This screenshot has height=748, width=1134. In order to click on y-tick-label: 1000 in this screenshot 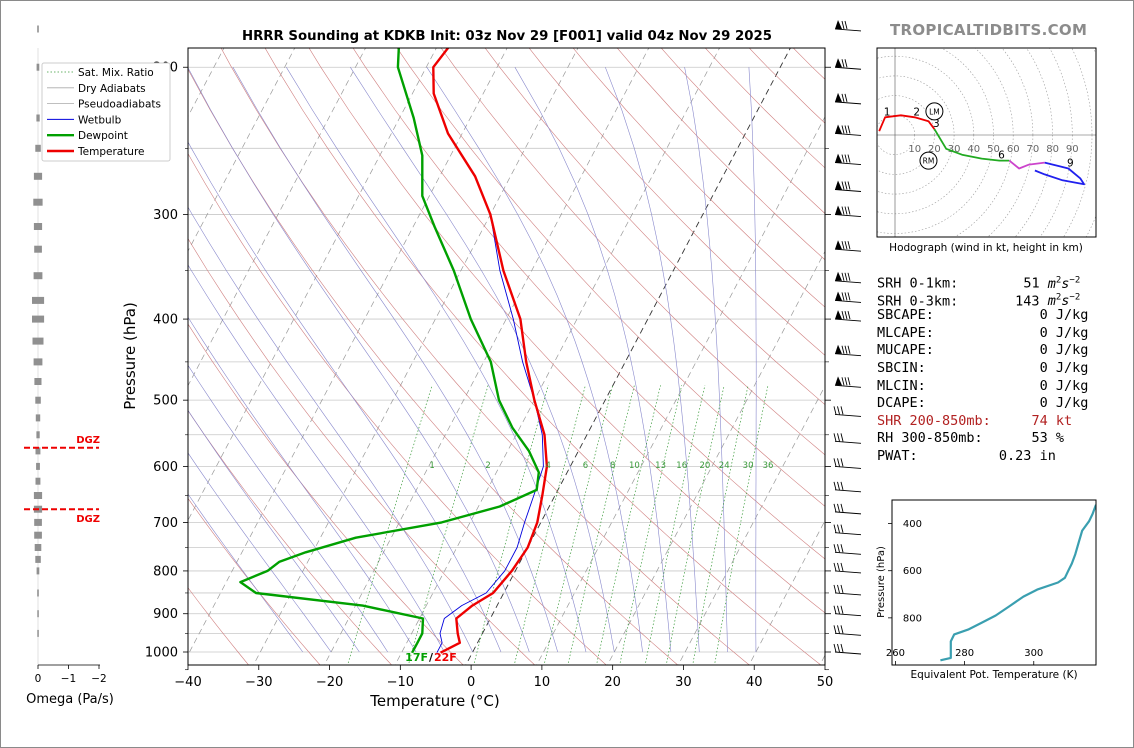, I will do `click(161, 653)`.